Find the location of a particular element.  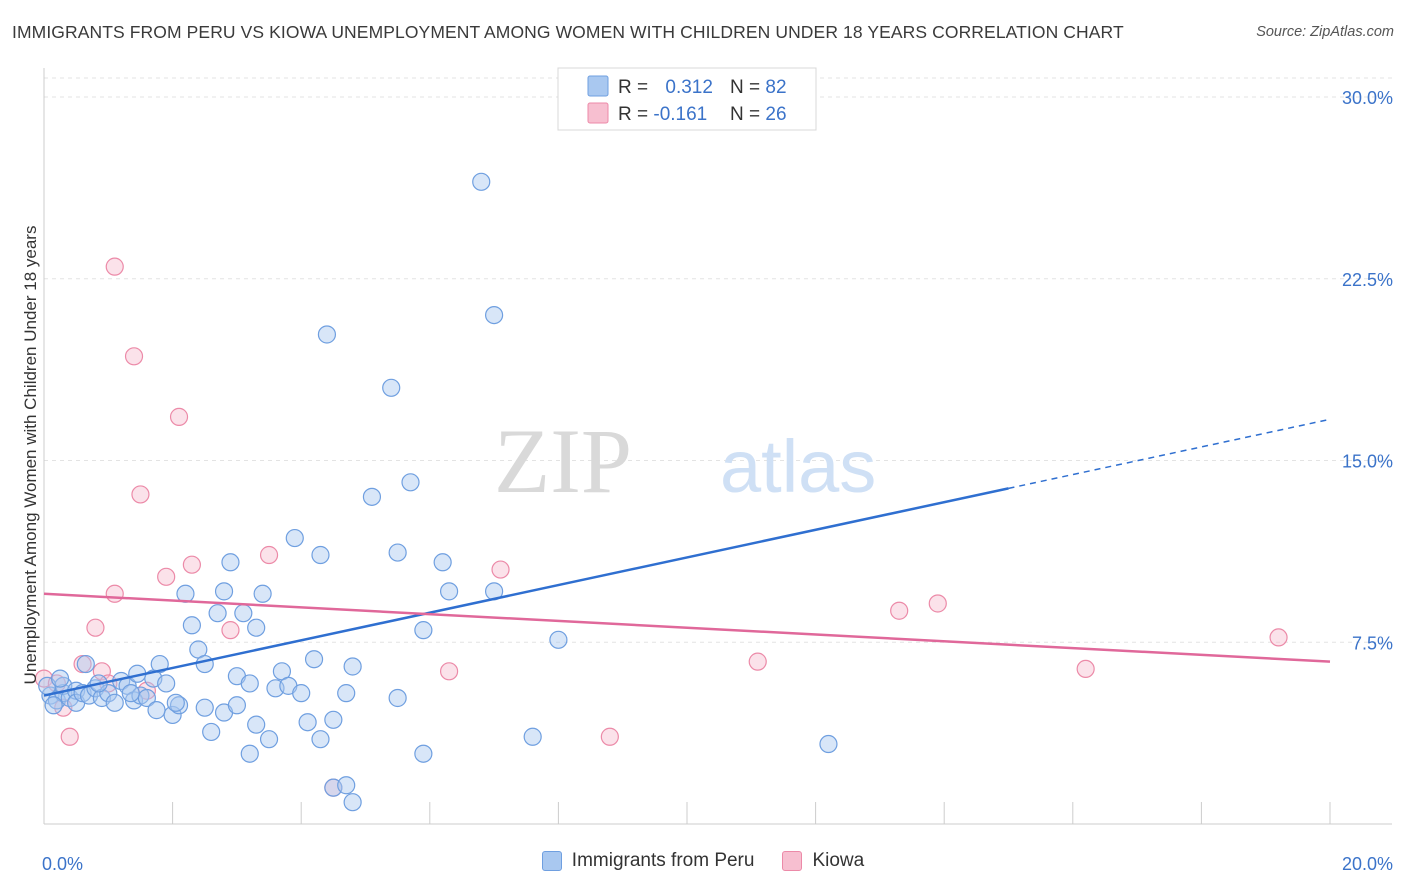

watermark-zip: ZIP is located at coordinates (563, 461).